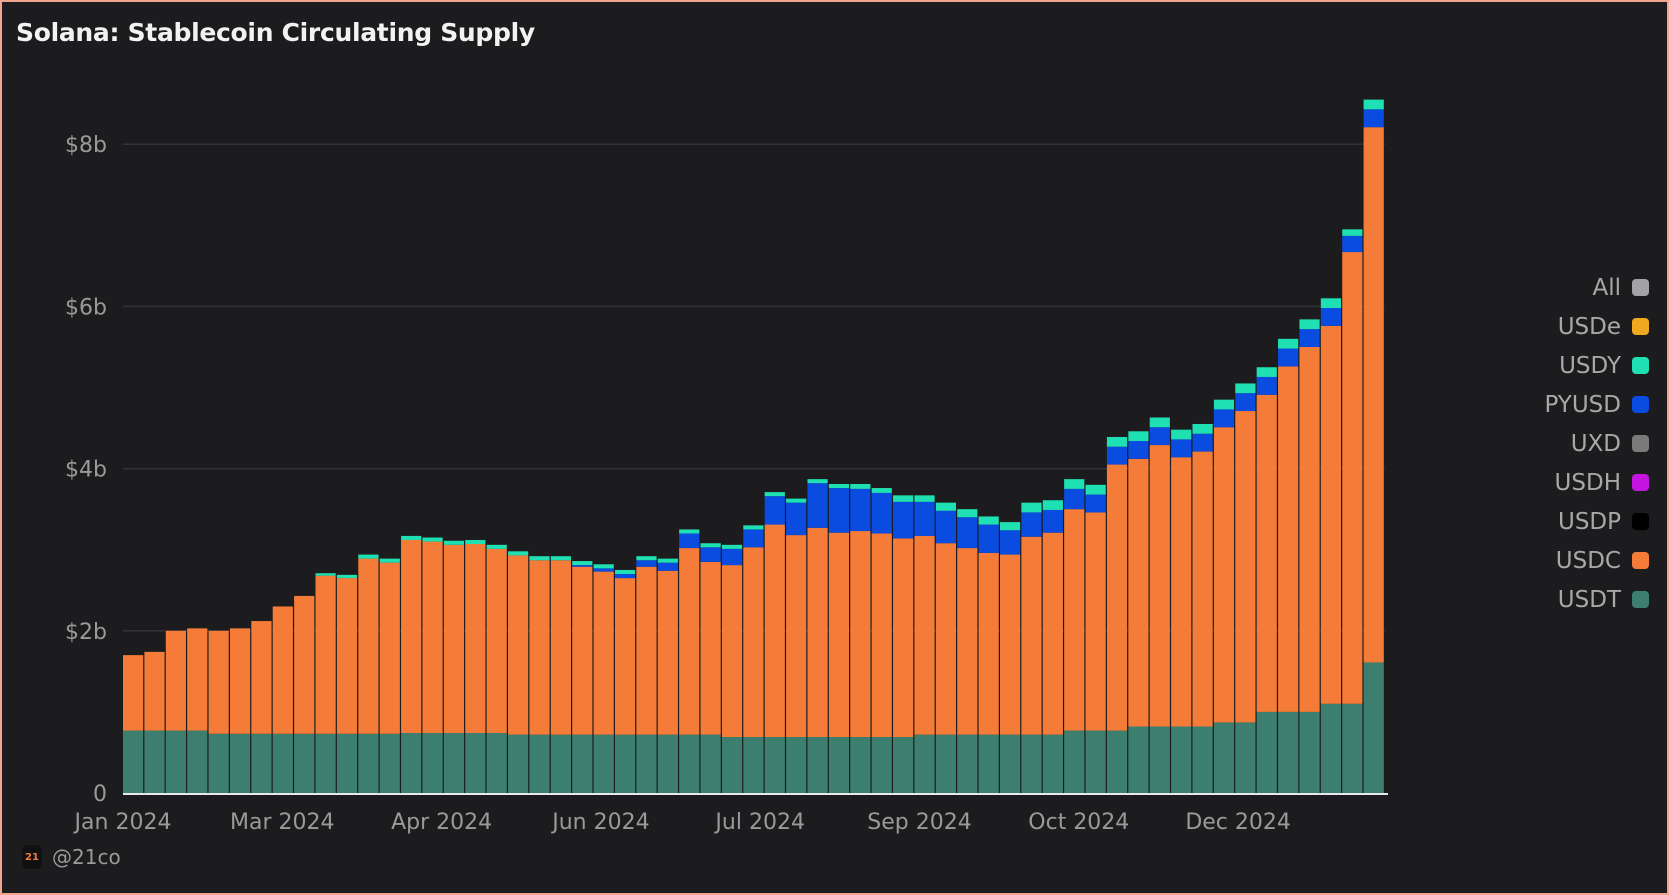 The height and width of the screenshot is (895, 1669). I want to click on legend: All USDe USDY PYUSD UXD USDH USDP USDC USDT, so click(1519, 443).